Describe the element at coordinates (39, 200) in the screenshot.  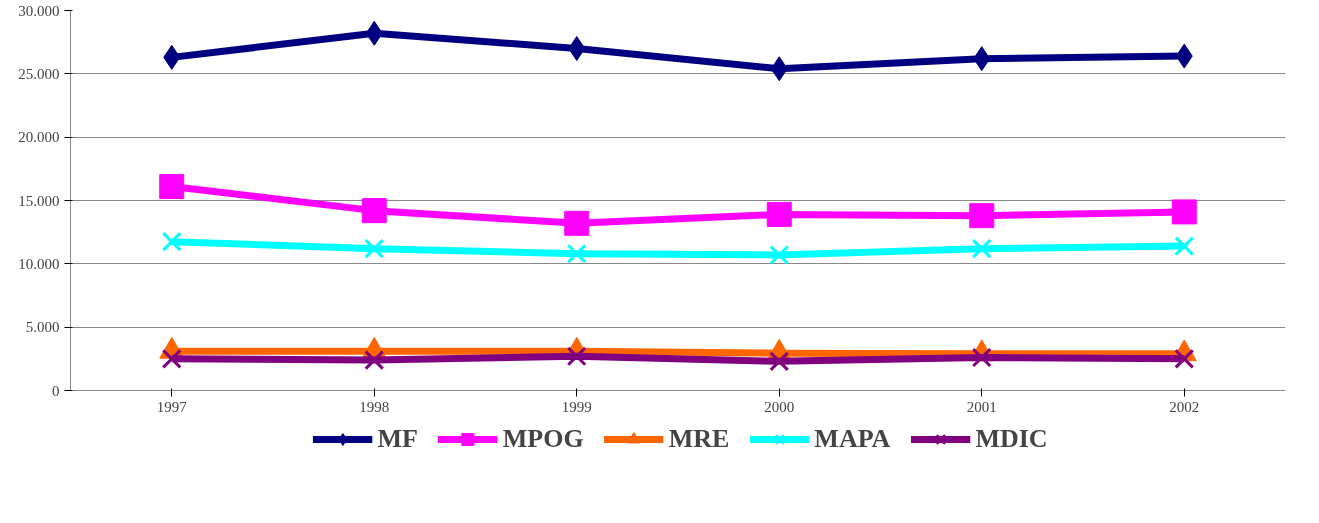
I see `y-tick-label: 15.000` at that location.